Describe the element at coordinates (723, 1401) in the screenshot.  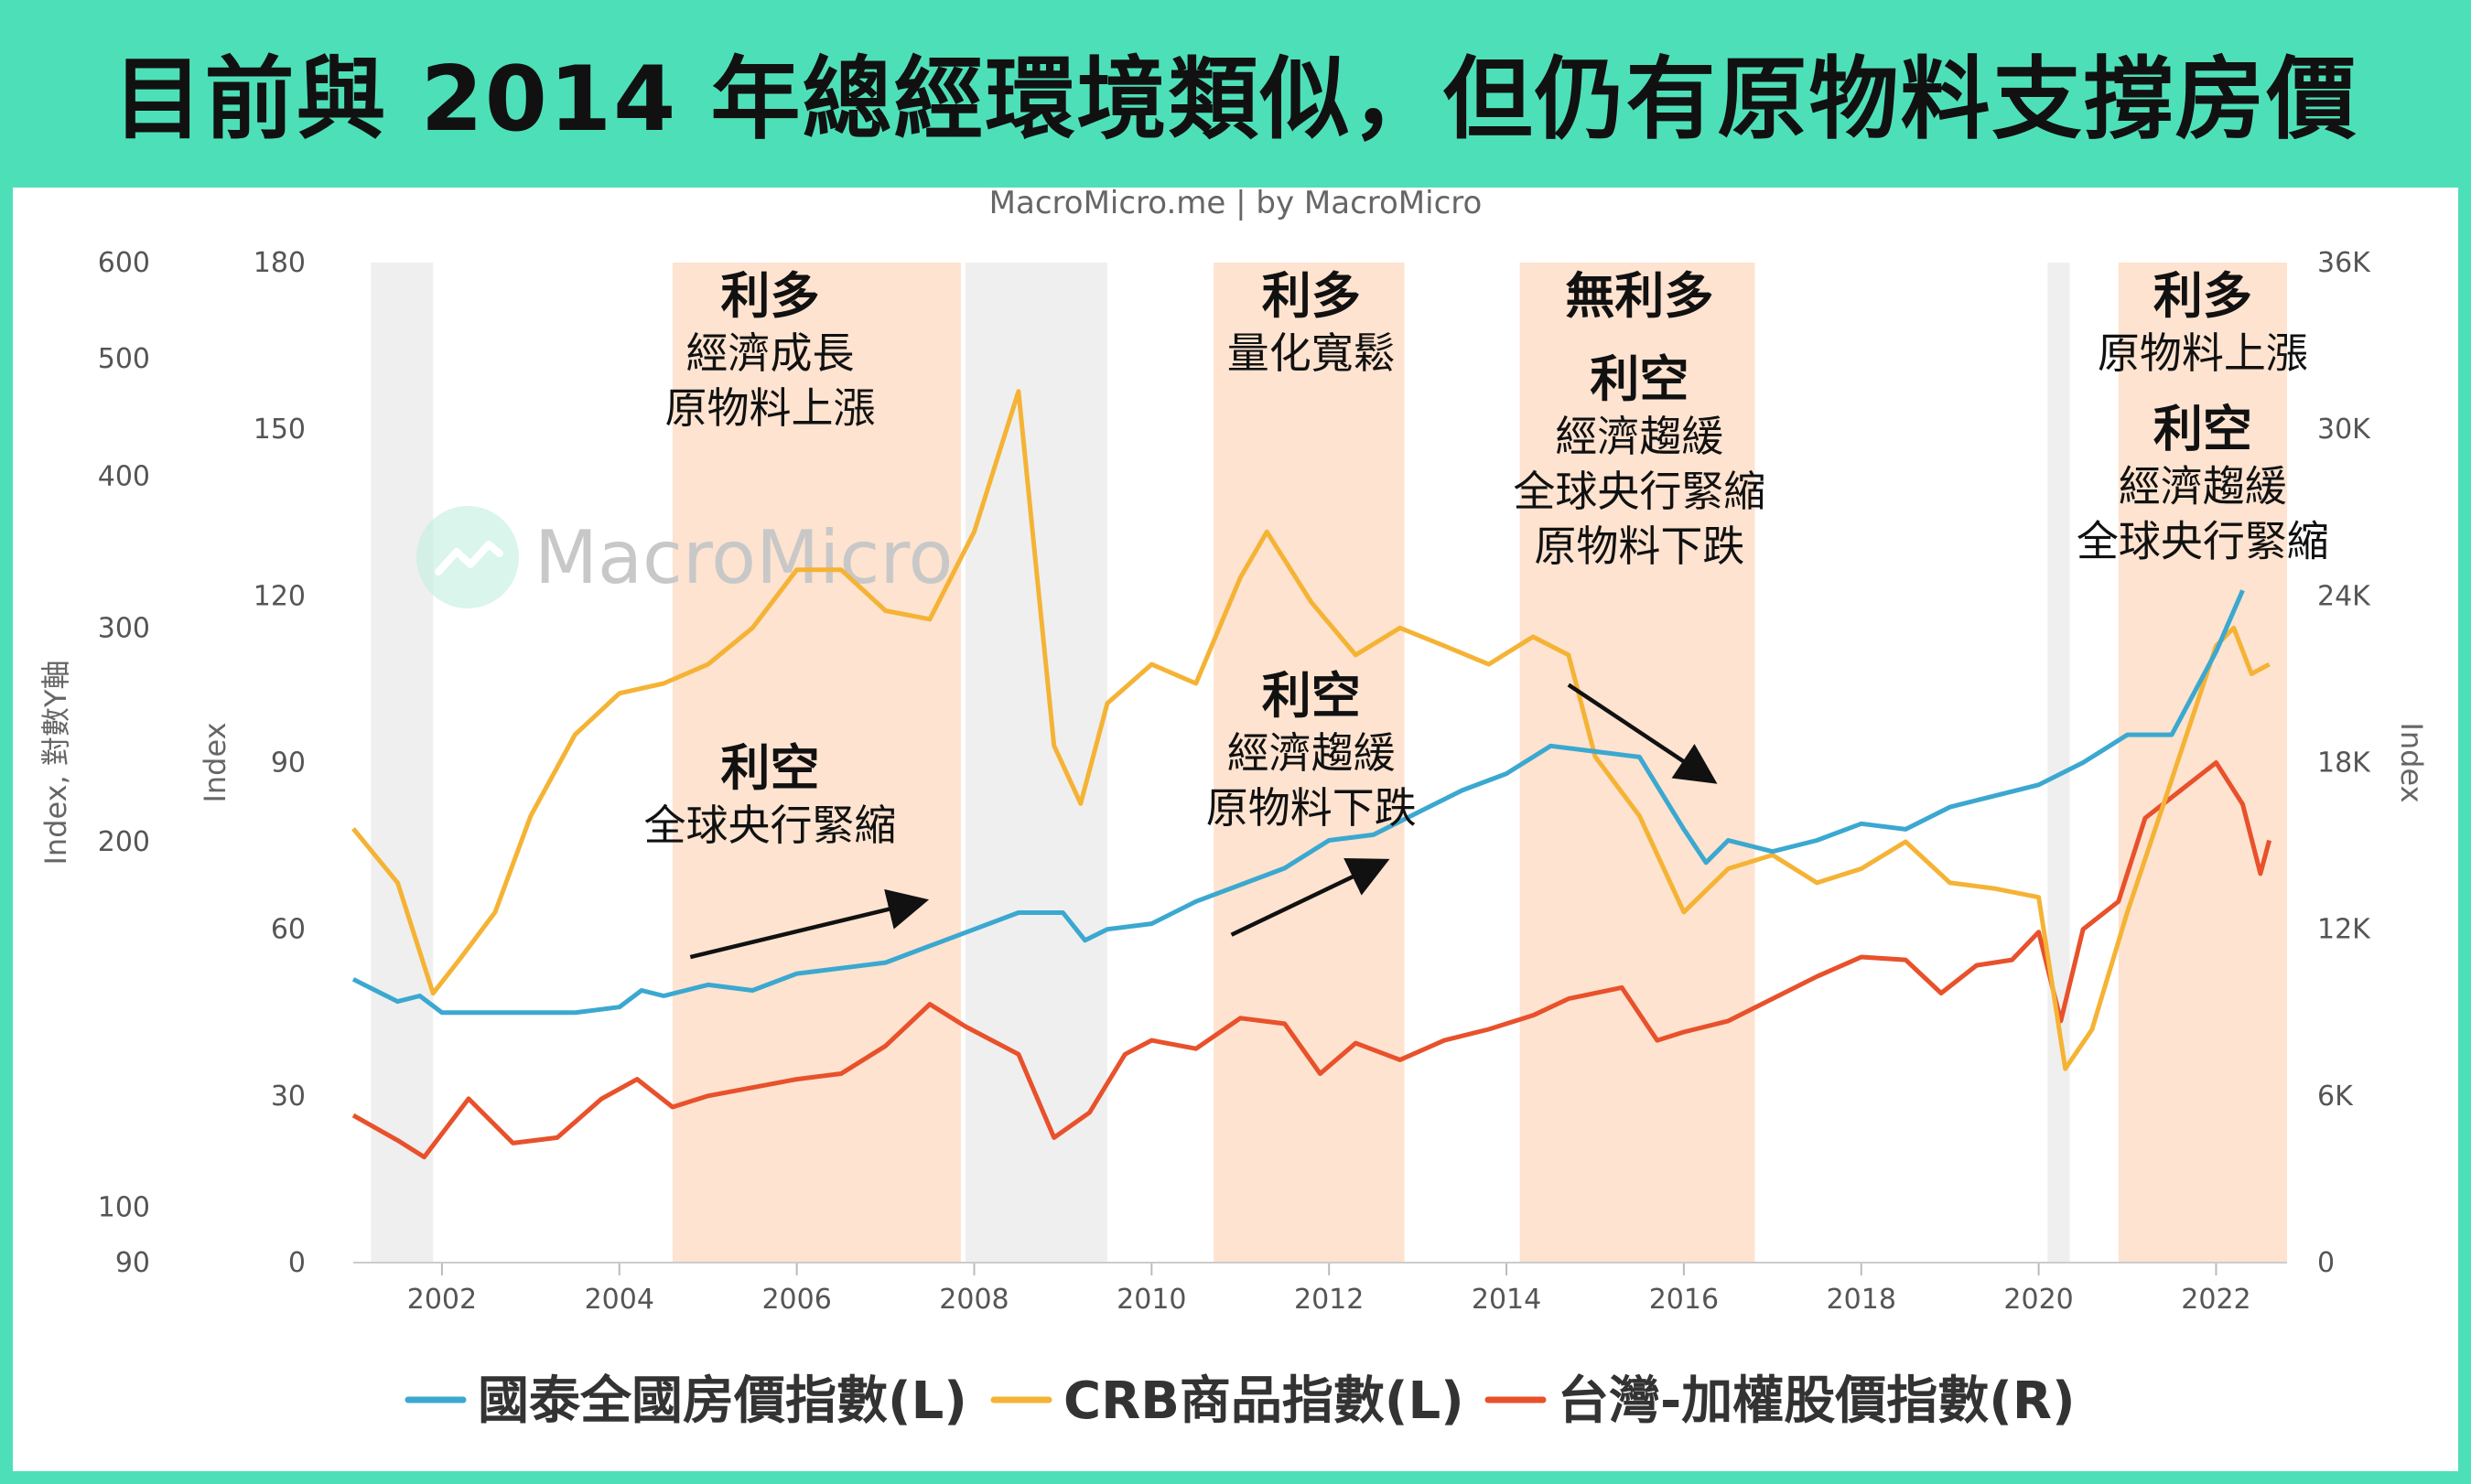
I see `legend-label-0: 國泰全國房價指數(L)` at that location.